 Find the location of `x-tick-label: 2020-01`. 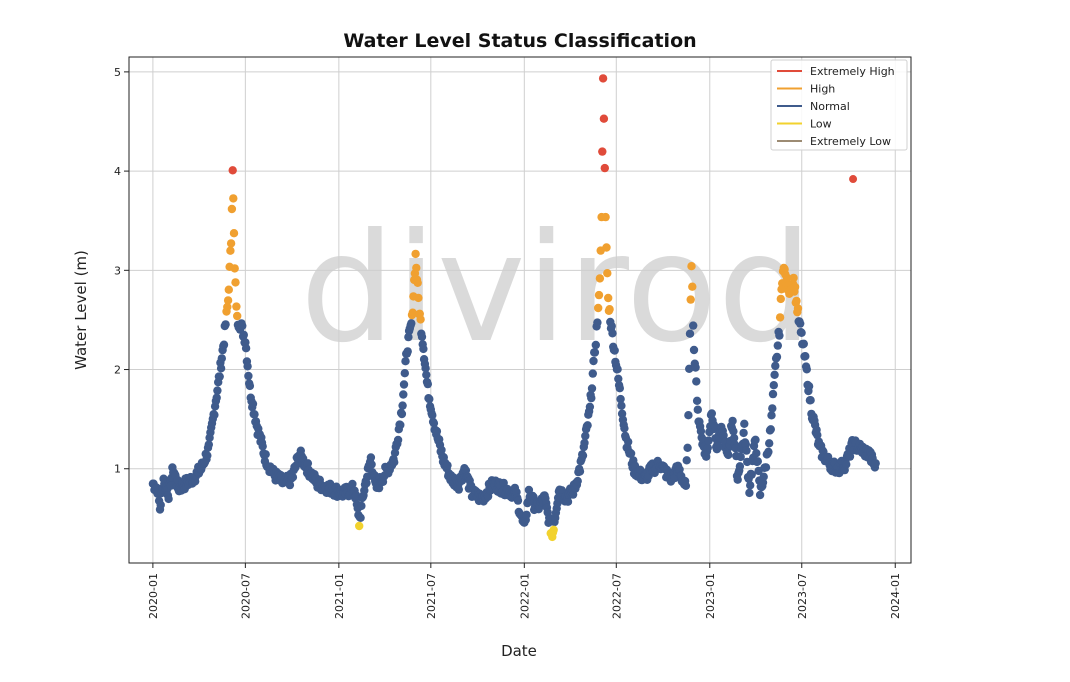

x-tick-label: 2020-01 is located at coordinates (153, 596).